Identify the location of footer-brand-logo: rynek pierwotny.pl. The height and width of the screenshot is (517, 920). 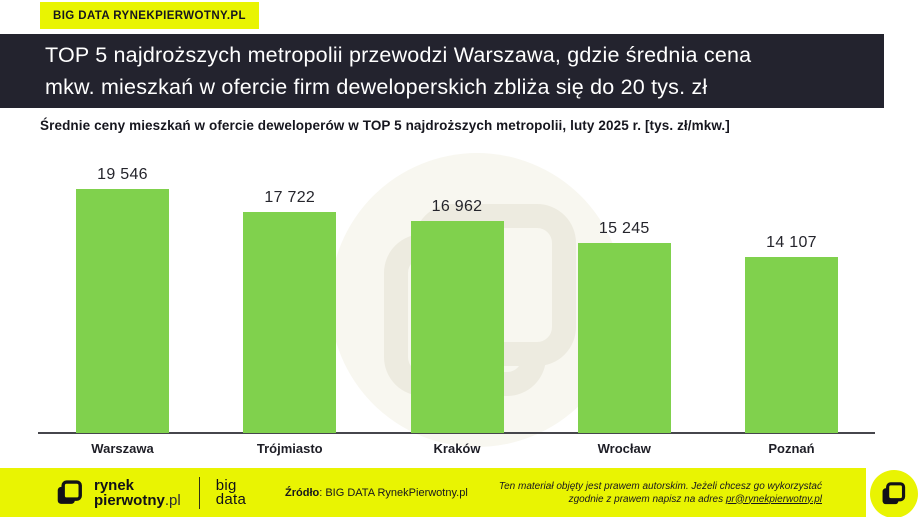
(118, 493).